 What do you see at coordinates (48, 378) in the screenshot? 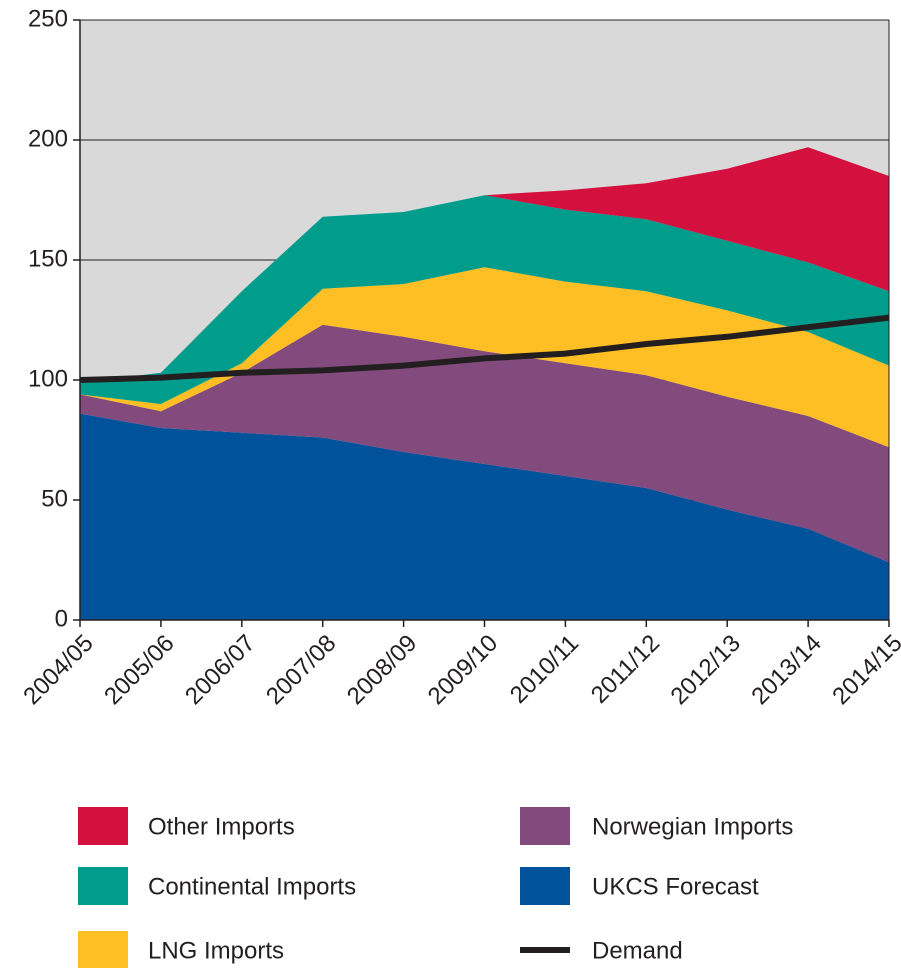
I see `y-tick-label: 100` at bounding box center [48, 378].